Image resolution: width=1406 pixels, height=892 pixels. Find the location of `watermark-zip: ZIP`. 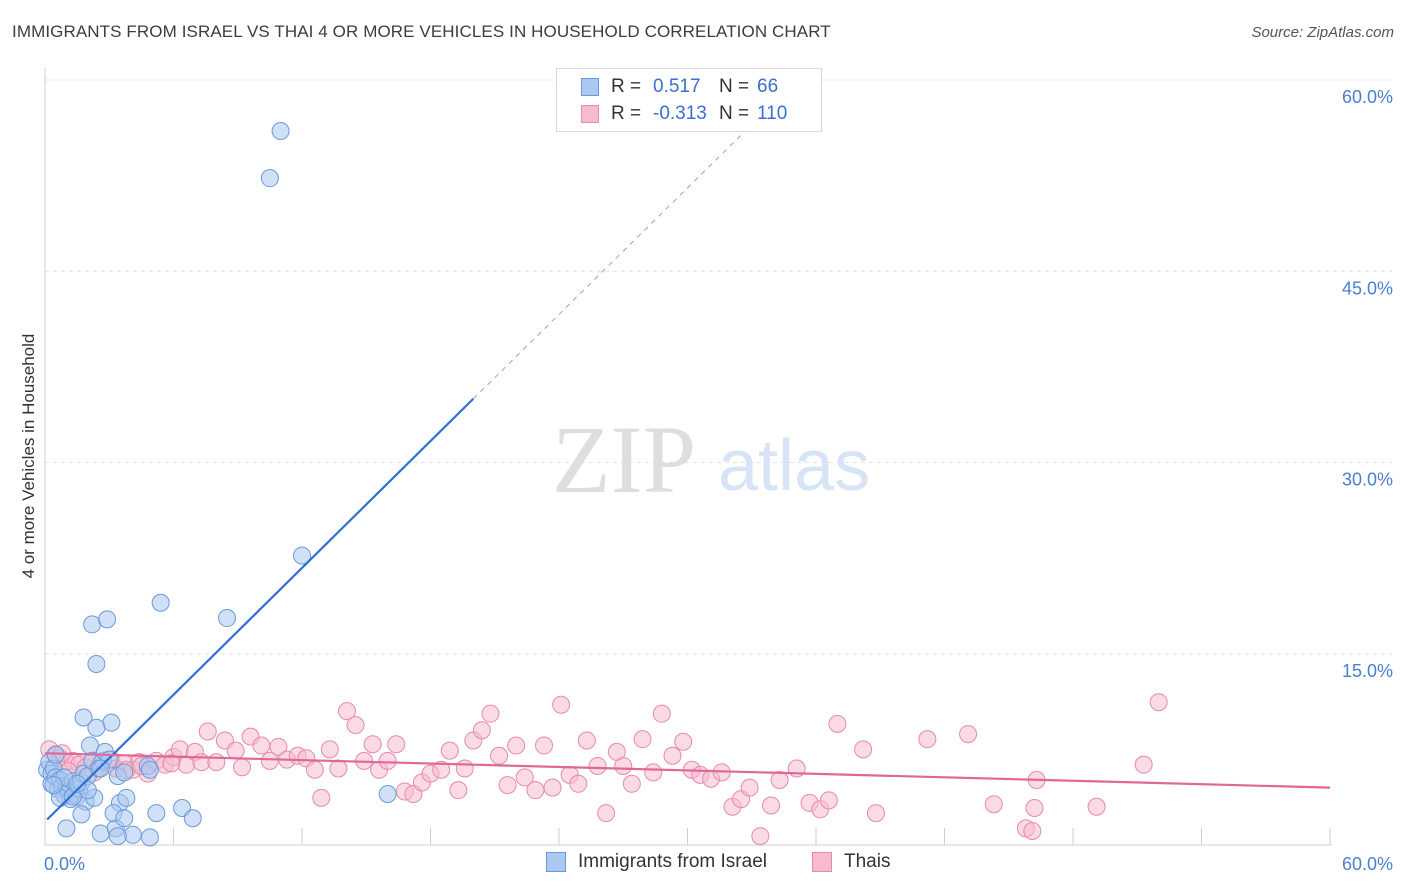

watermark-zip: ZIP is located at coordinates (624, 459).